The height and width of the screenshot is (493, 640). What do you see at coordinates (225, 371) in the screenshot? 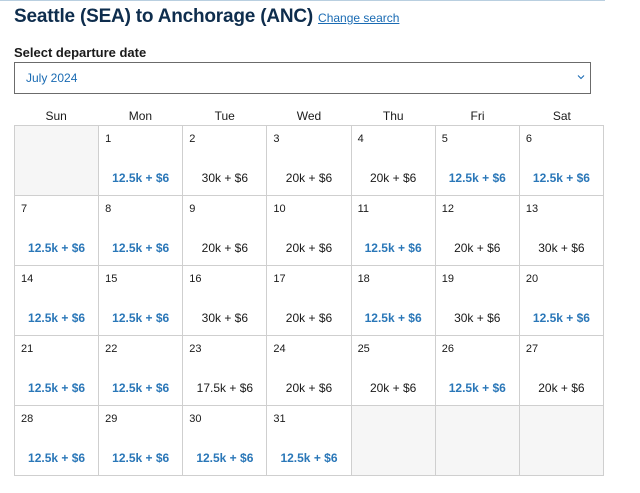
I see `calendar-day-23: 23 17.5k + $6` at bounding box center [225, 371].